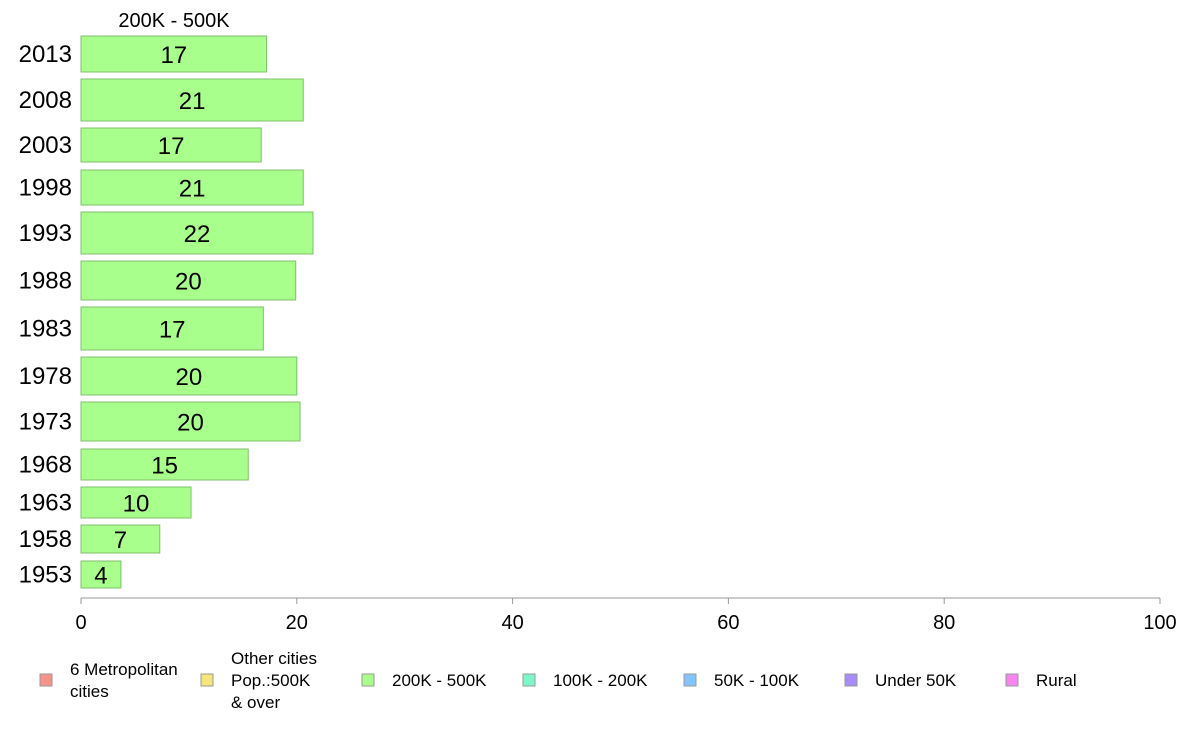 The height and width of the screenshot is (736, 1188). I want to click on legend-item: 200K - 500K, so click(424, 680).